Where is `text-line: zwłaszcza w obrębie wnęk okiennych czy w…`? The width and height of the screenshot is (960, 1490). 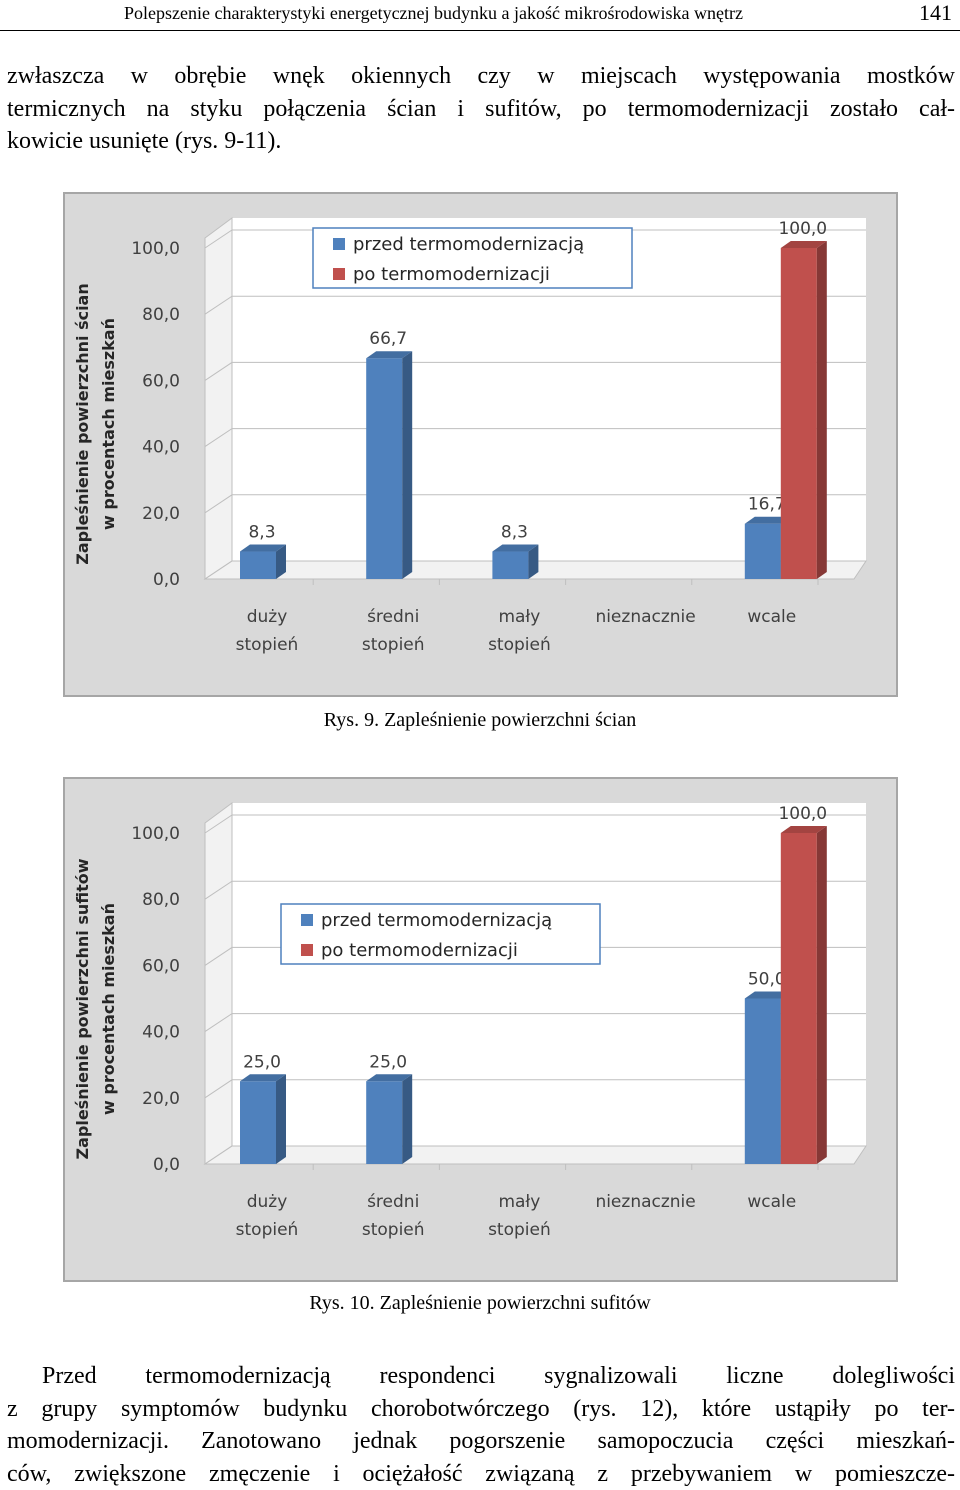
text-line: zwłaszcza w obrębie wnęk okiennych czy w… is located at coordinates (481, 76).